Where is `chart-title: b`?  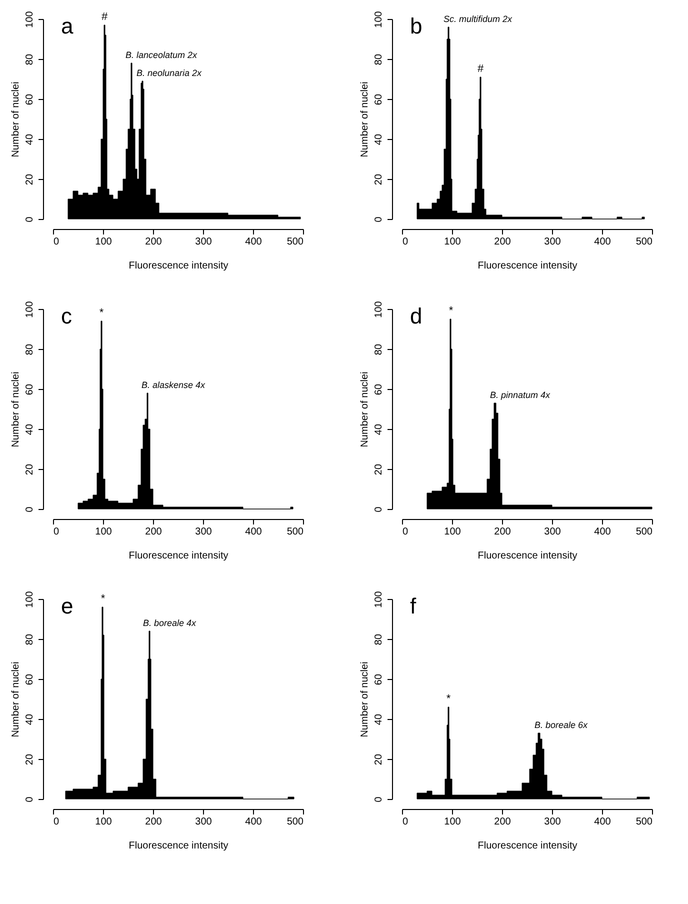 chart-title: b is located at coordinates (416, 26).